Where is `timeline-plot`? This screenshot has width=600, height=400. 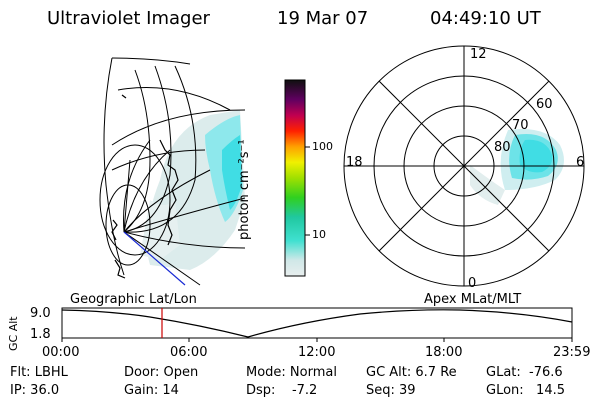 timeline-plot is located at coordinates (317, 324).